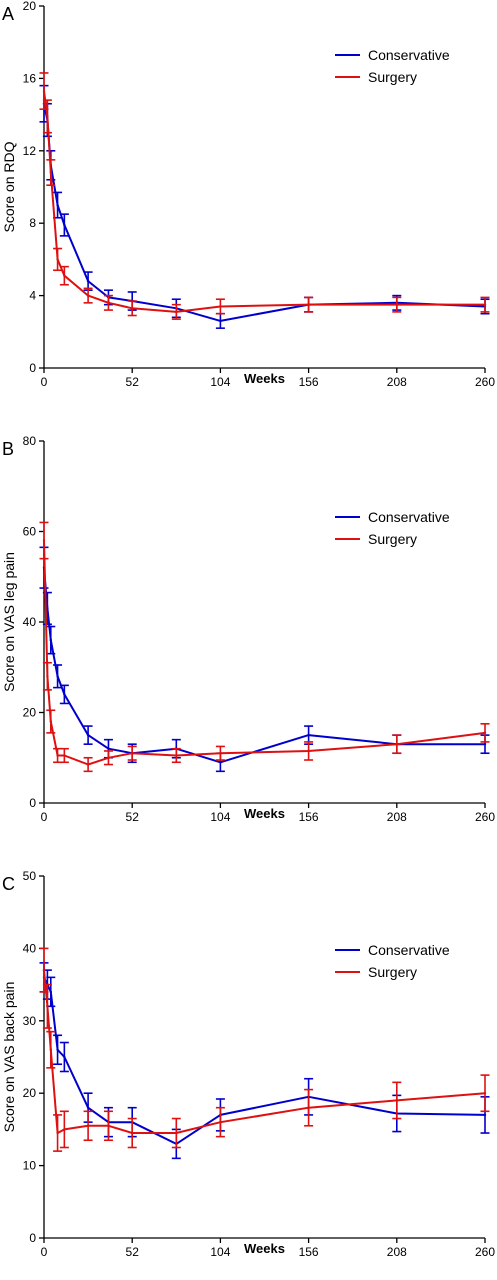 The width and height of the screenshot is (497, 1280). What do you see at coordinates (30, 876) in the screenshot?
I see `y-tick-label: 50` at bounding box center [30, 876].